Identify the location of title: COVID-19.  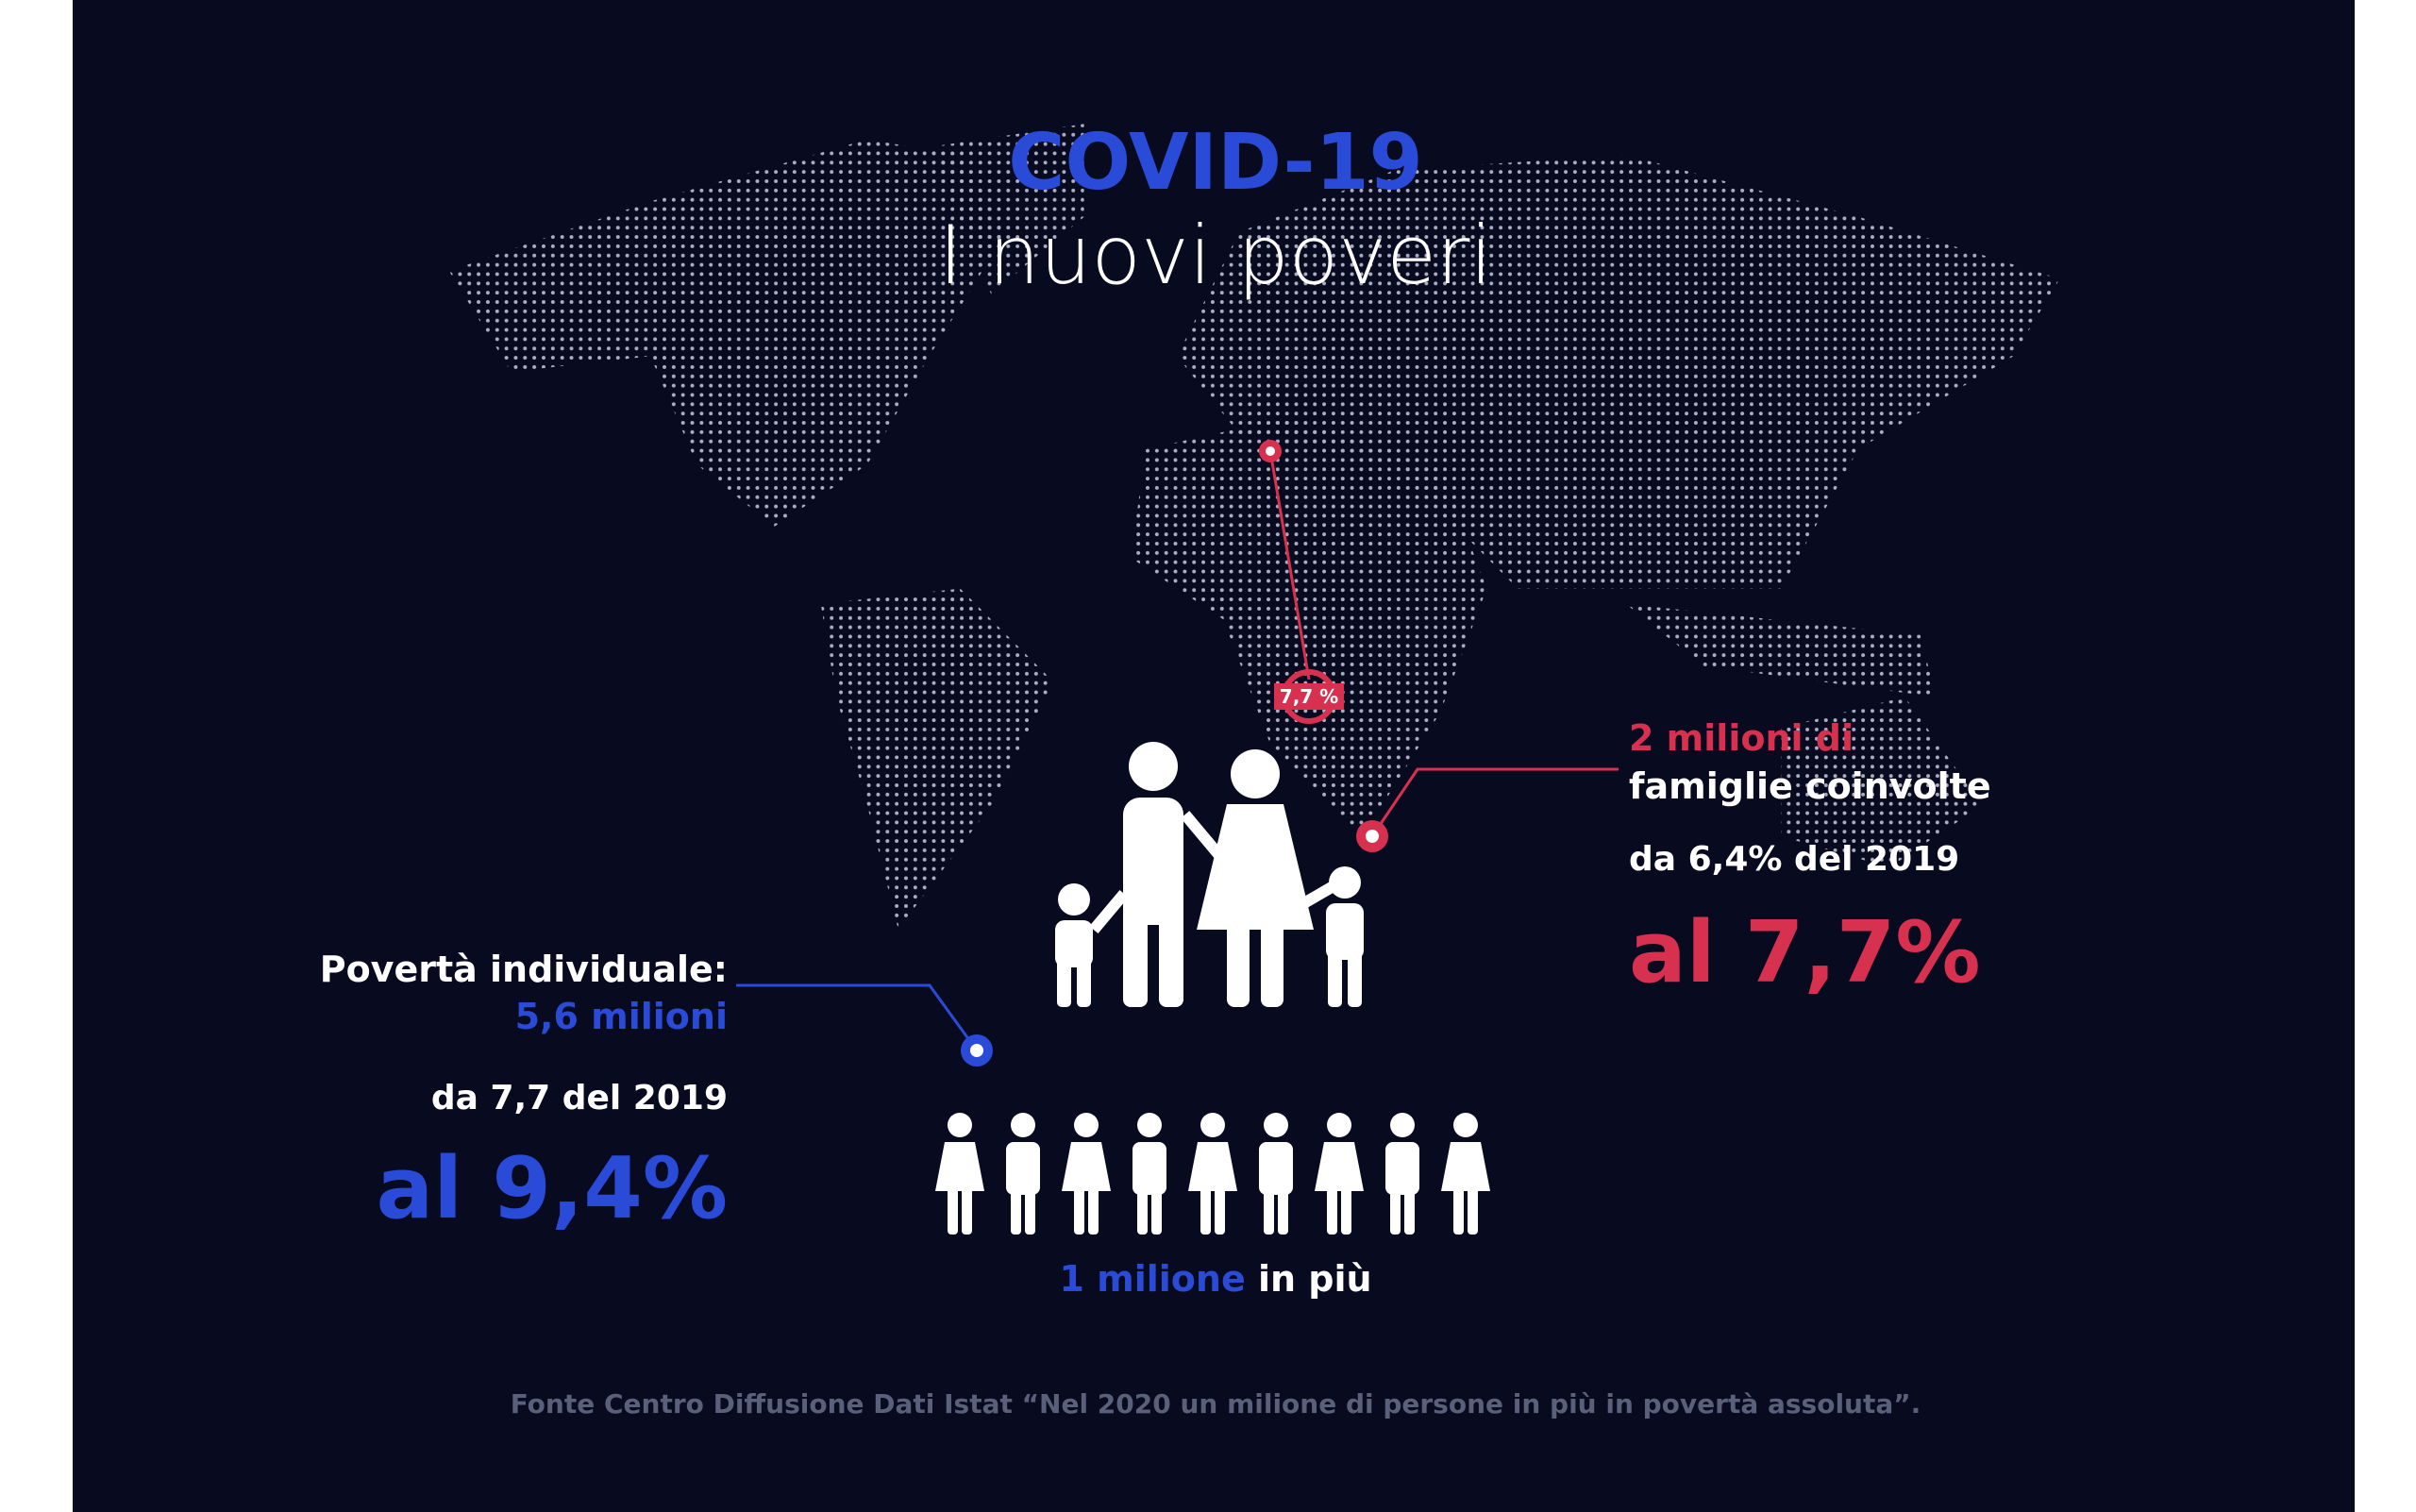
(1215, 163).